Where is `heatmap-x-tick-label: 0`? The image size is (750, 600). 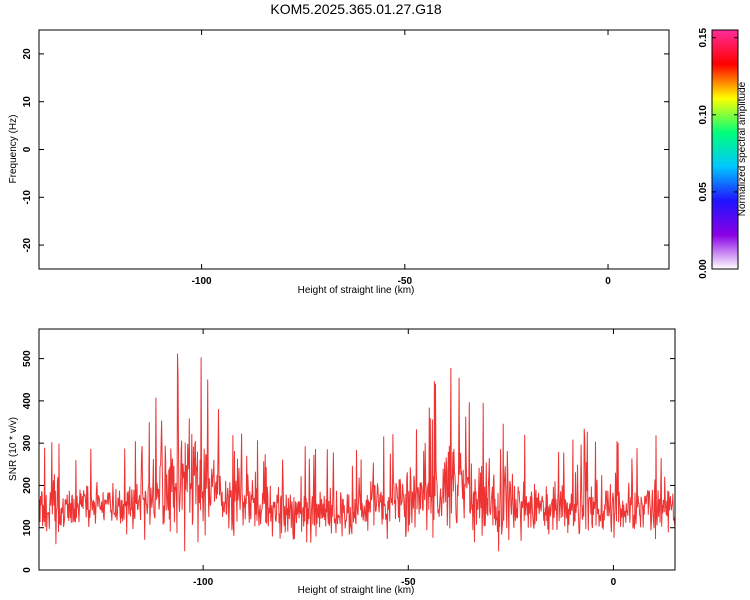
heatmap-x-tick-label: 0 is located at coordinates (608, 281).